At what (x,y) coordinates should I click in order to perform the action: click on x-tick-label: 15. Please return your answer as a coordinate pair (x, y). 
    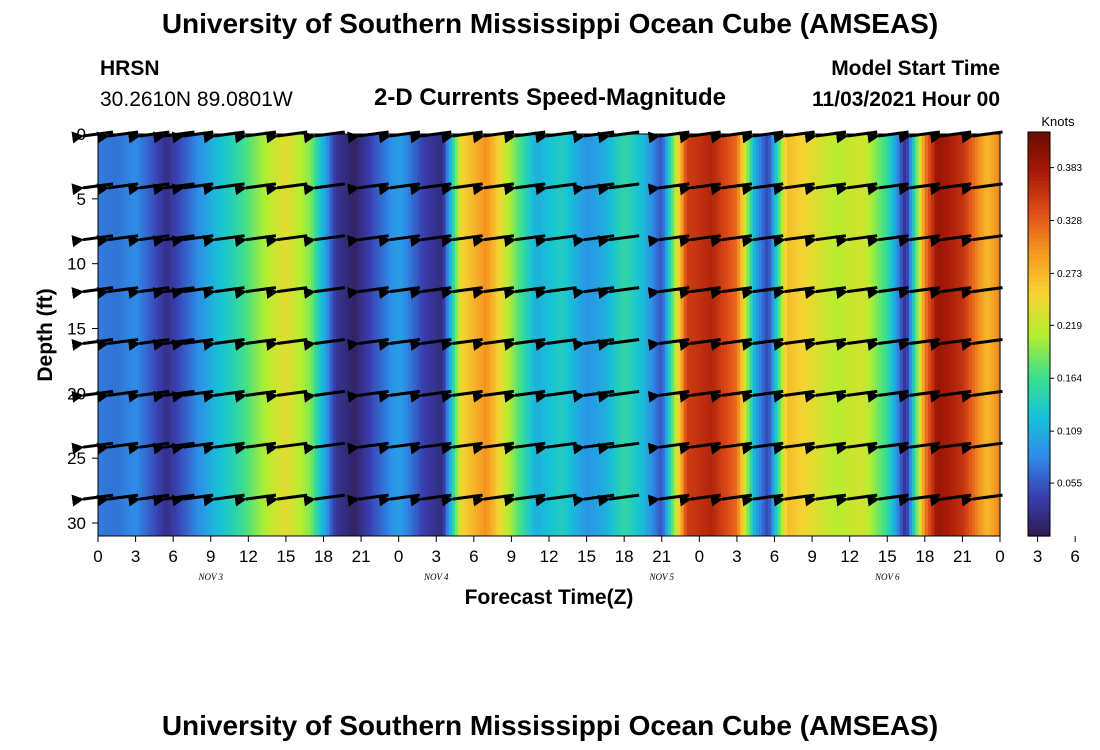
    Looking at the image, I should click on (586, 556).